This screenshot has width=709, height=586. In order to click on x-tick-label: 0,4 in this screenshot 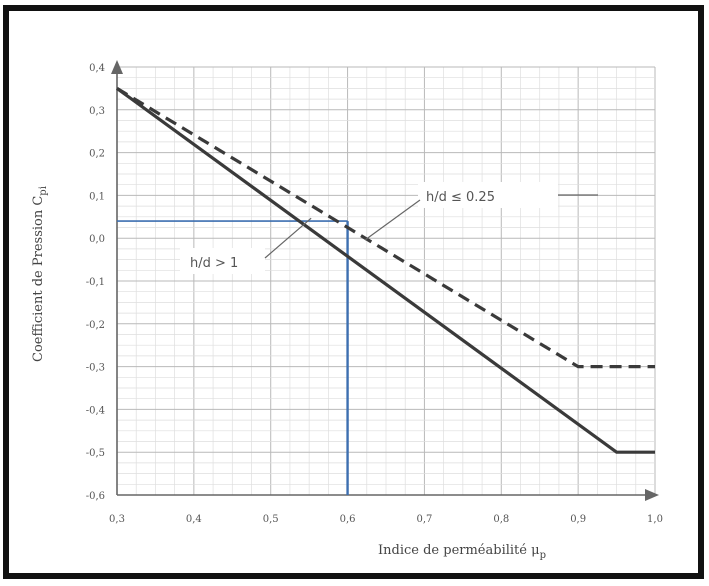, I will do `click(194, 519)`.